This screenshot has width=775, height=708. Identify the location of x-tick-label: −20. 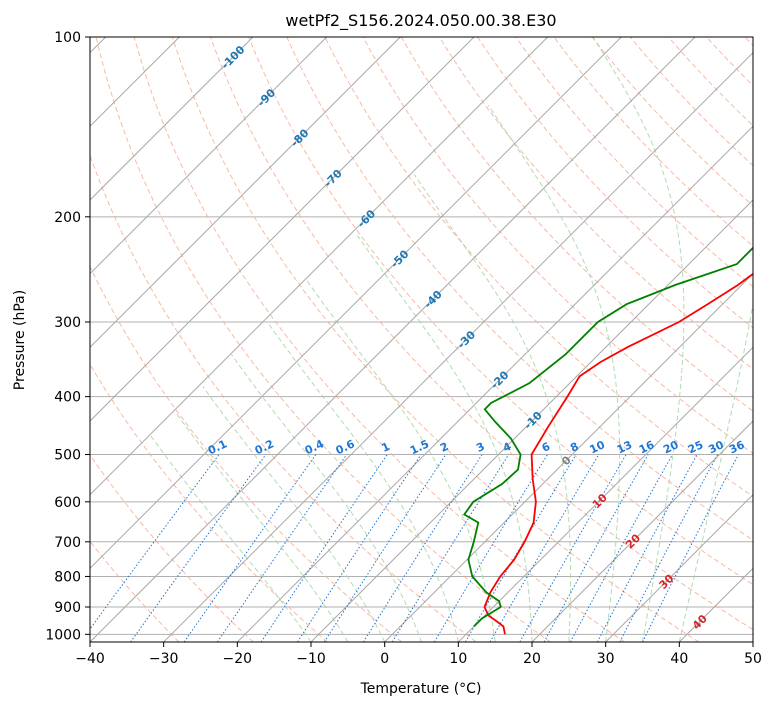
(238, 659).